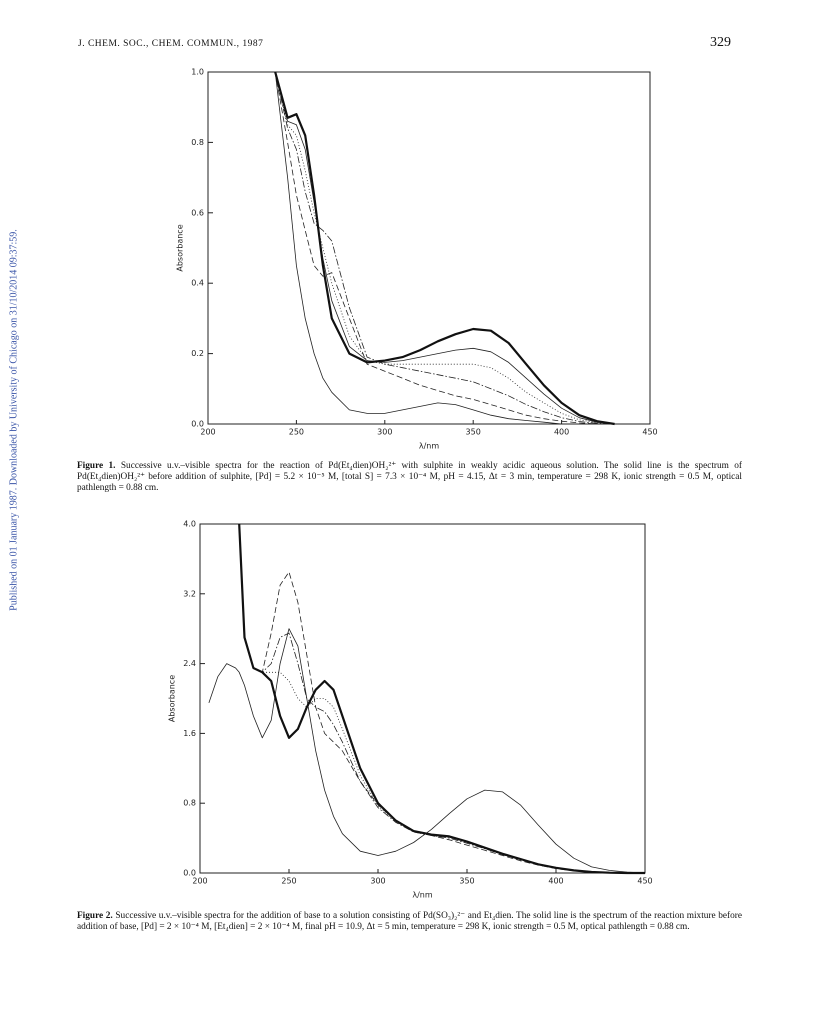 This screenshot has height=1033, width=819. I want to click on y-tick-label: 4.0, so click(189, 524).